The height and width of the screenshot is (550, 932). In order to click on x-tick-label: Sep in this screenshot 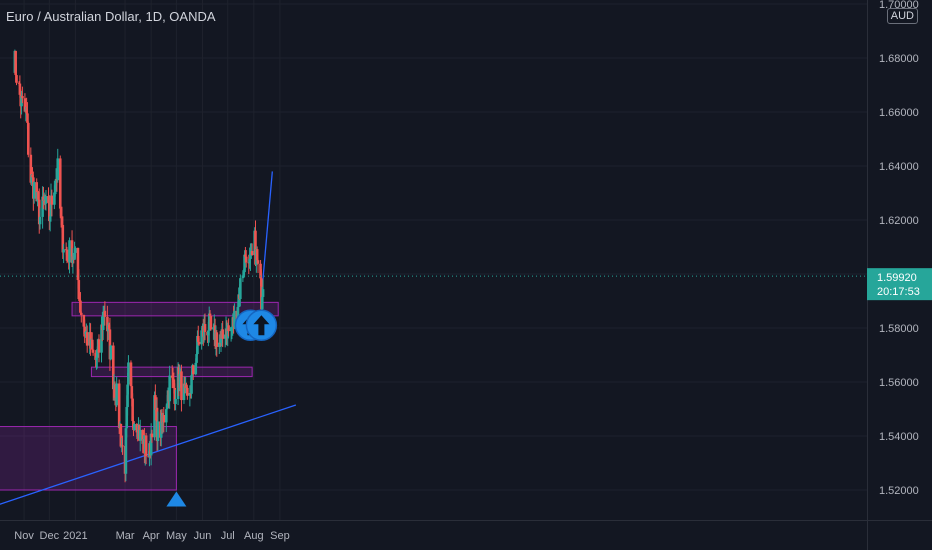, I will do `click(280, 536)`.